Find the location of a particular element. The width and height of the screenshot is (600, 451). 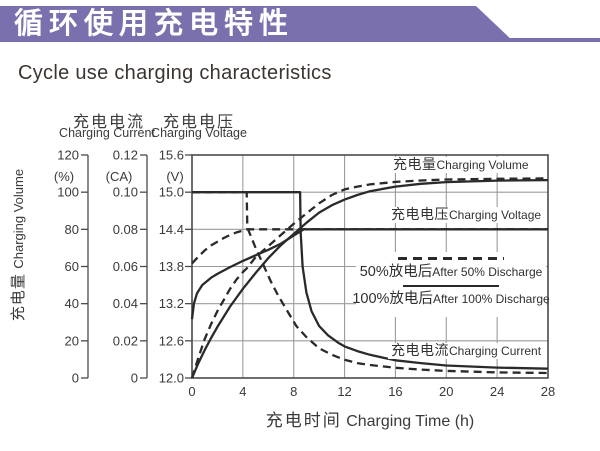

tick-label-ca: 0 is located at coordinates (134, 378).